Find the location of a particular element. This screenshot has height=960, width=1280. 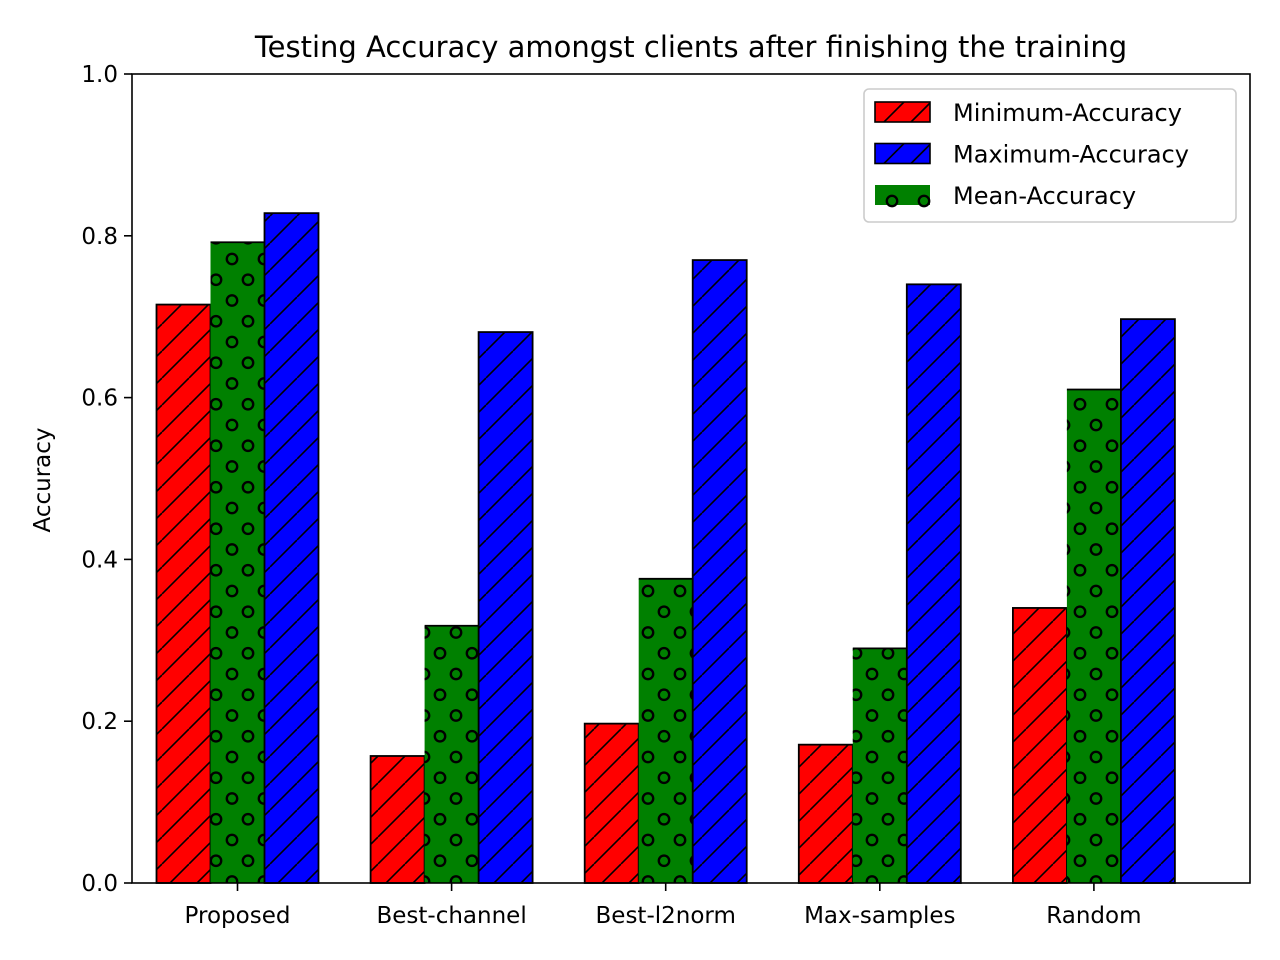

legend-entry-maximum-accuracy: Maximum-Accuracy is located at coordinates (1031, 155).